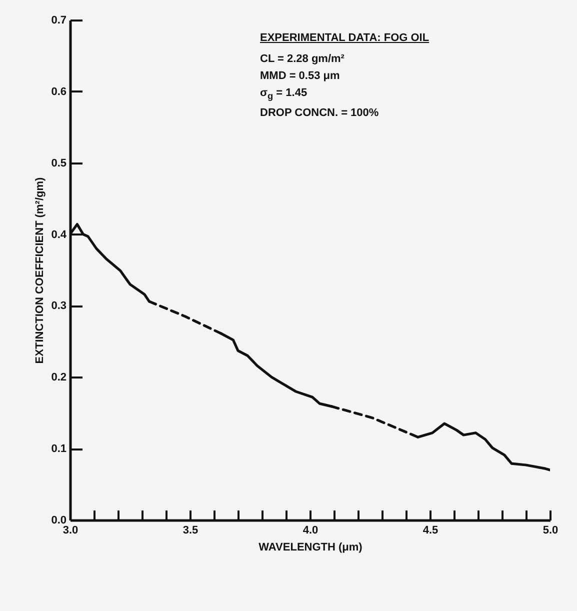  What do you see at coordinates (320, 114) in the screenshot?
I see `annotation: DROP CONCN. = 100%` at bounding box center [320, 114].